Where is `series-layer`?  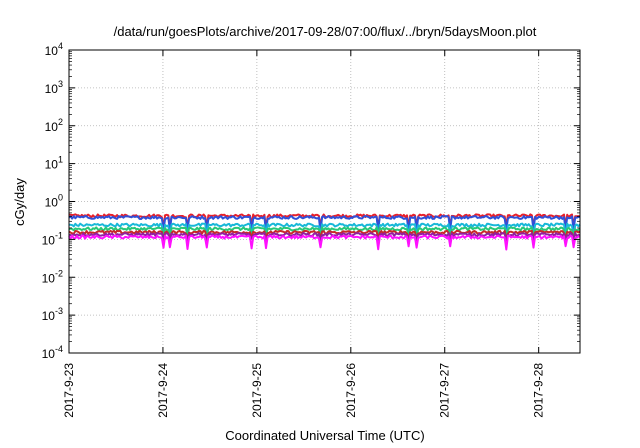
series-layer is located at coordinates (324, 232).